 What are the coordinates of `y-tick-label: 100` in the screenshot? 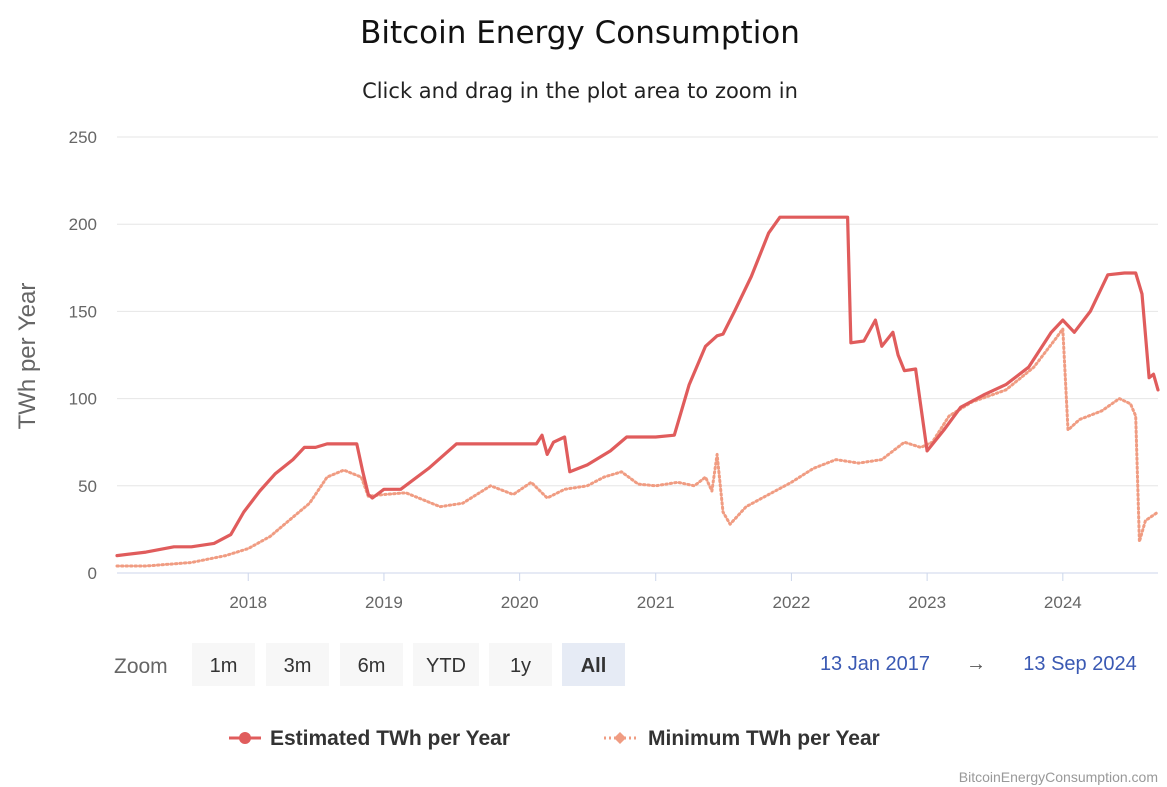 It's located at (83, 399).